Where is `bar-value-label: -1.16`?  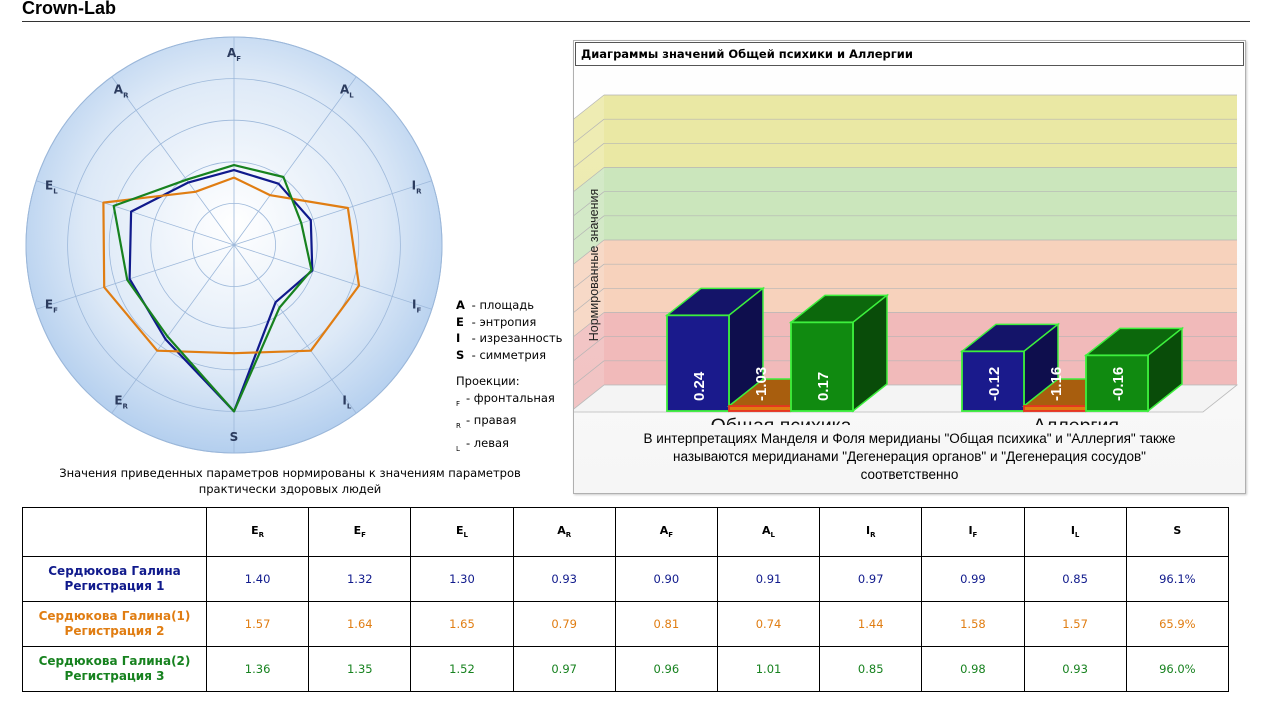 bar-value-label: -1.16 is located at coordinates (1056, 384).